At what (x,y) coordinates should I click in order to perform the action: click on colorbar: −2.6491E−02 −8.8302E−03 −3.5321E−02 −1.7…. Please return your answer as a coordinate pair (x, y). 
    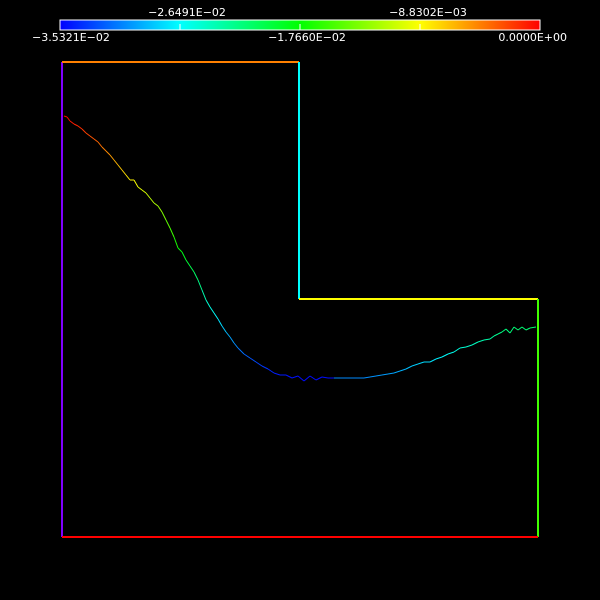
    Looking at the image, I should click on (299, 25).